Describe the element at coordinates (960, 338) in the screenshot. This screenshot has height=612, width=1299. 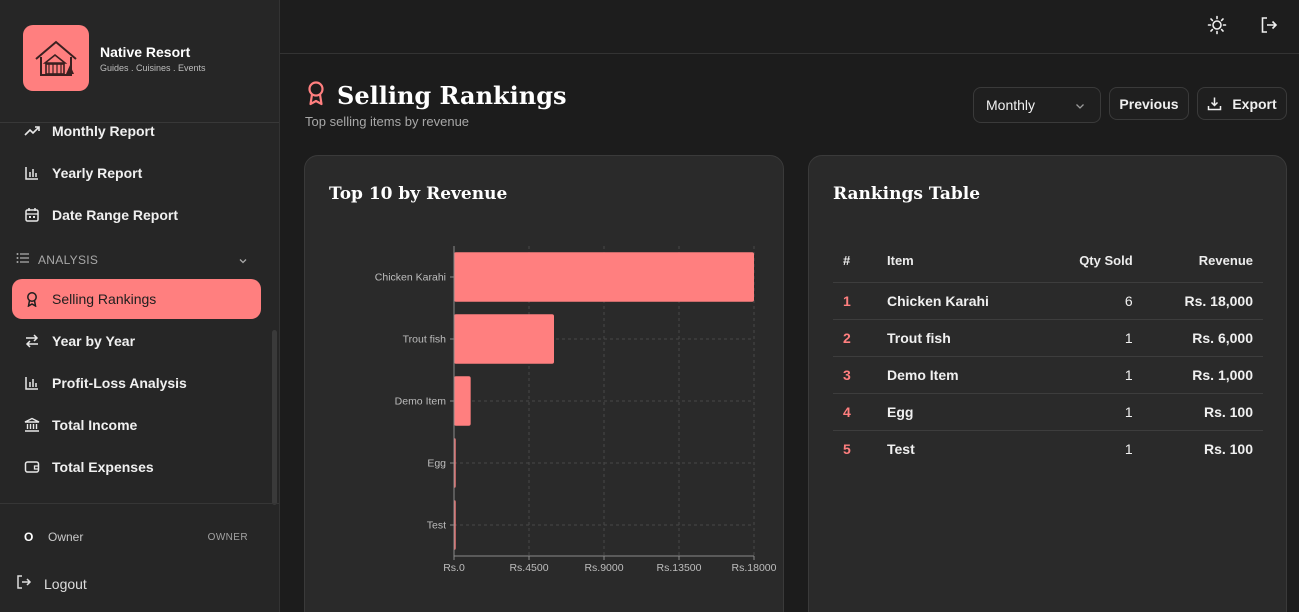
I see `item-cell: Trout fish` at that location.